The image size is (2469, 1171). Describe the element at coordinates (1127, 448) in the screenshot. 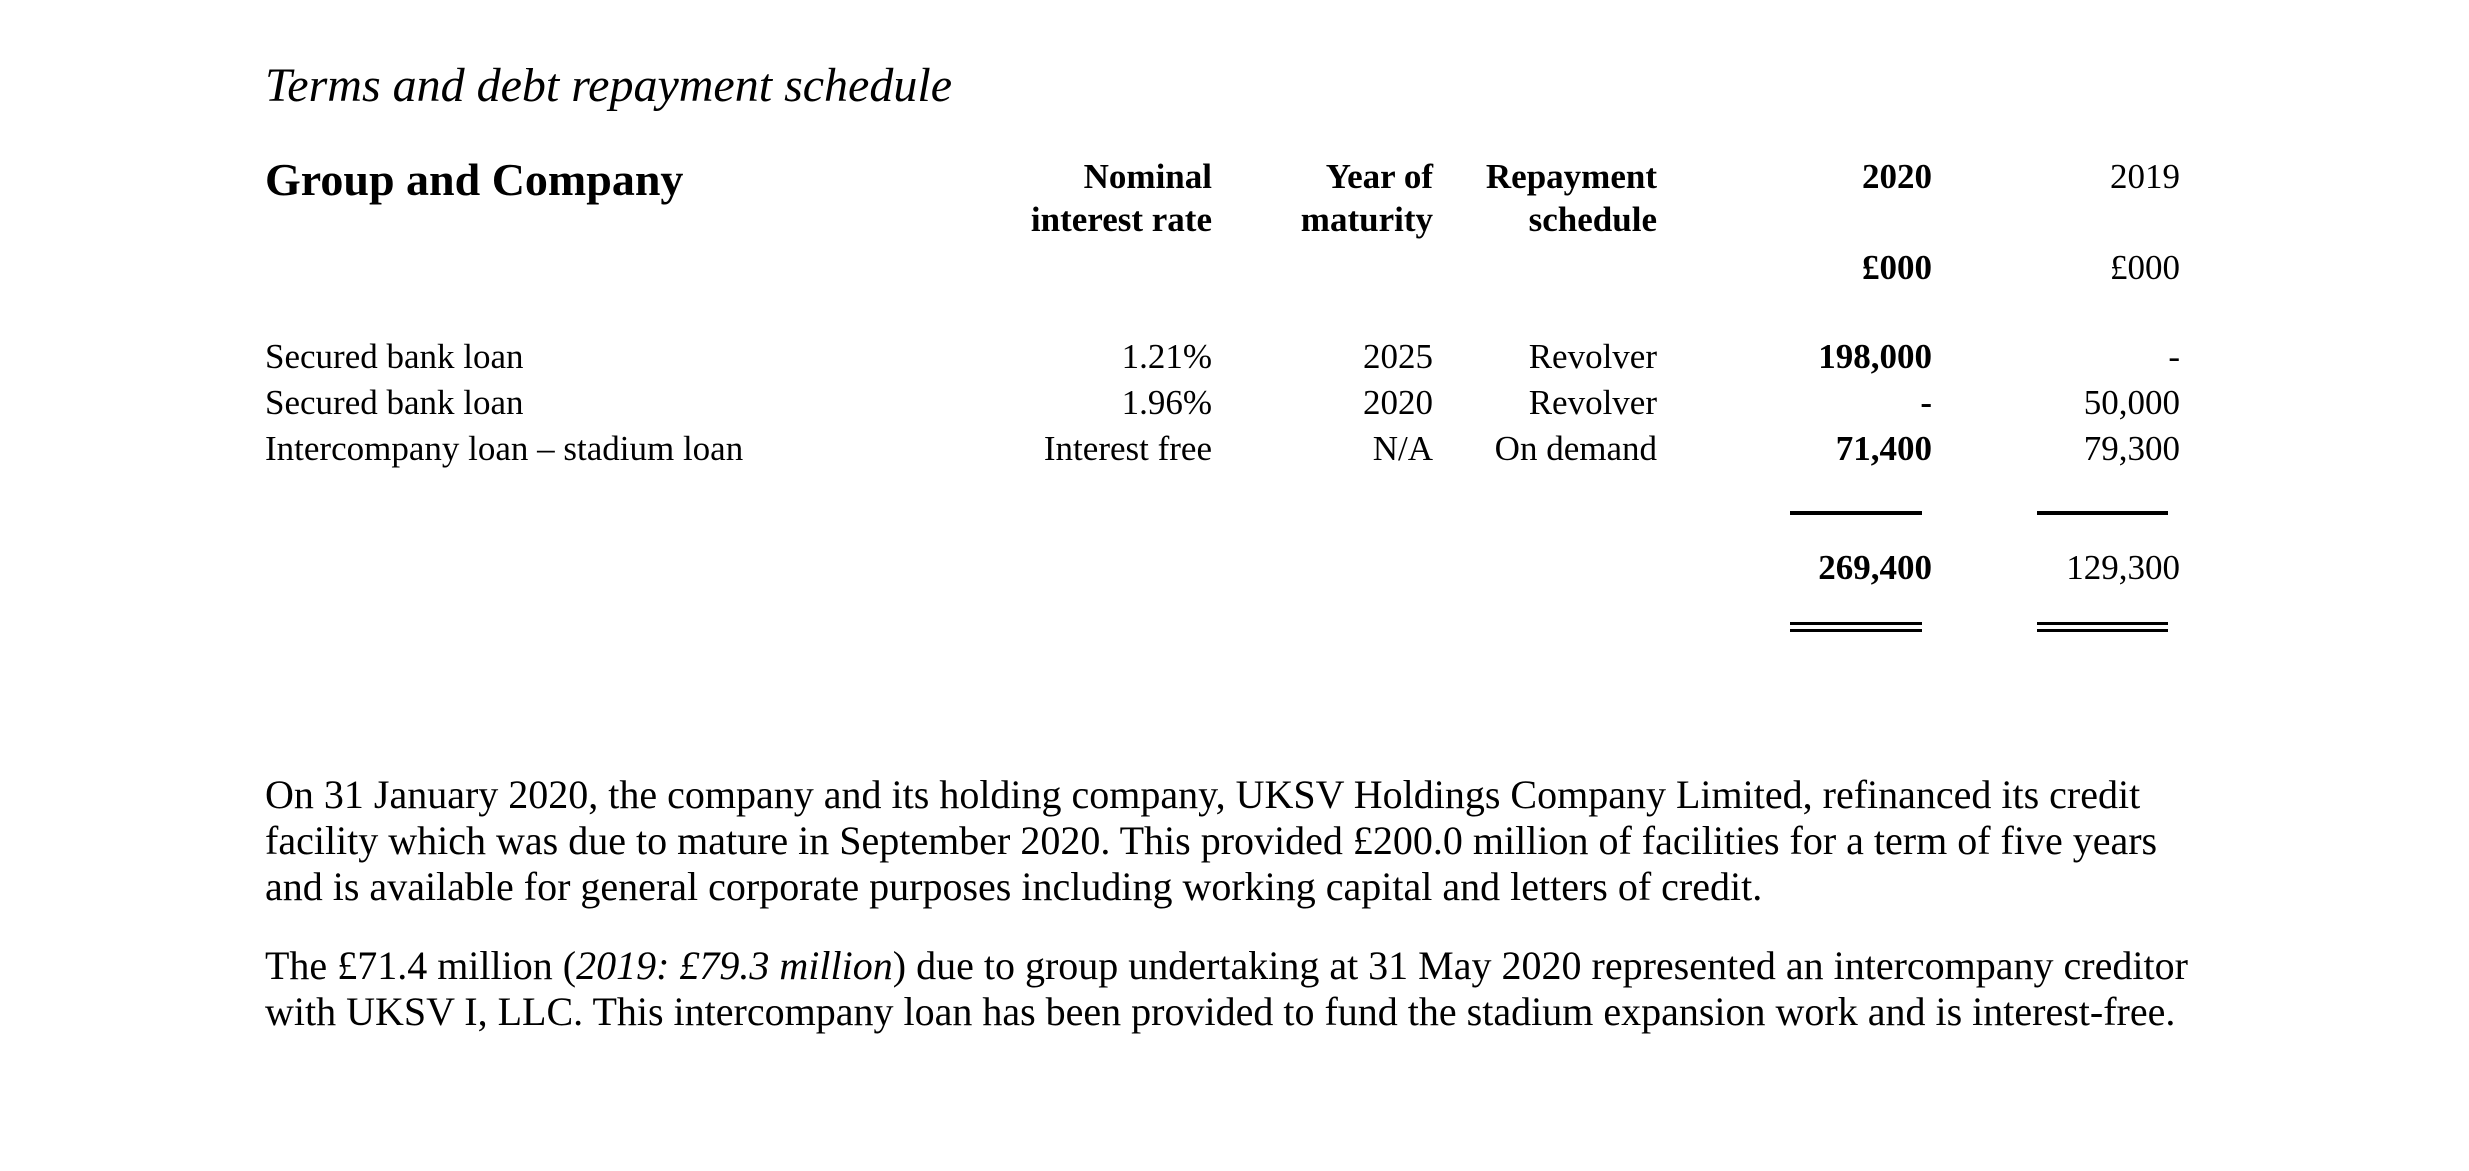

I see `row-rate: Interest free` at that location.